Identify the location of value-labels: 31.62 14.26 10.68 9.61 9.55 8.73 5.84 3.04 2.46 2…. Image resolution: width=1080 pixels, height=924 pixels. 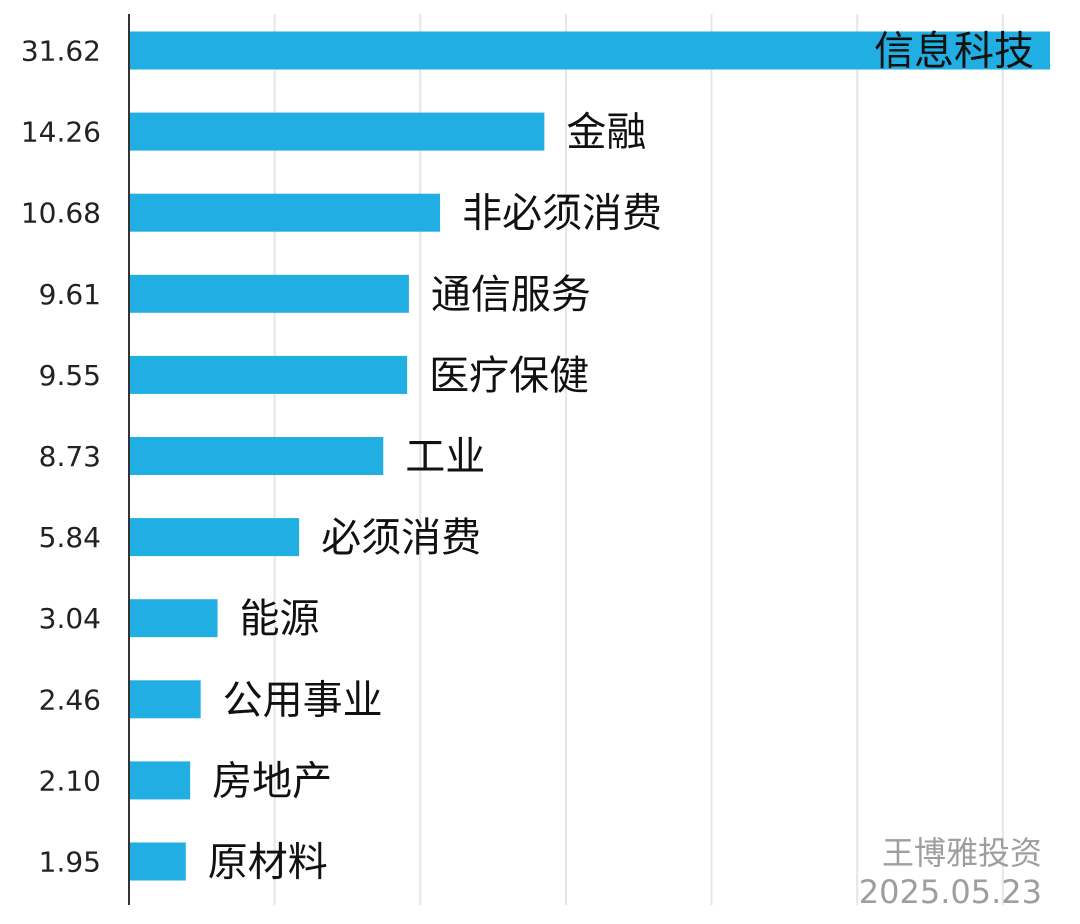
(61, 457).